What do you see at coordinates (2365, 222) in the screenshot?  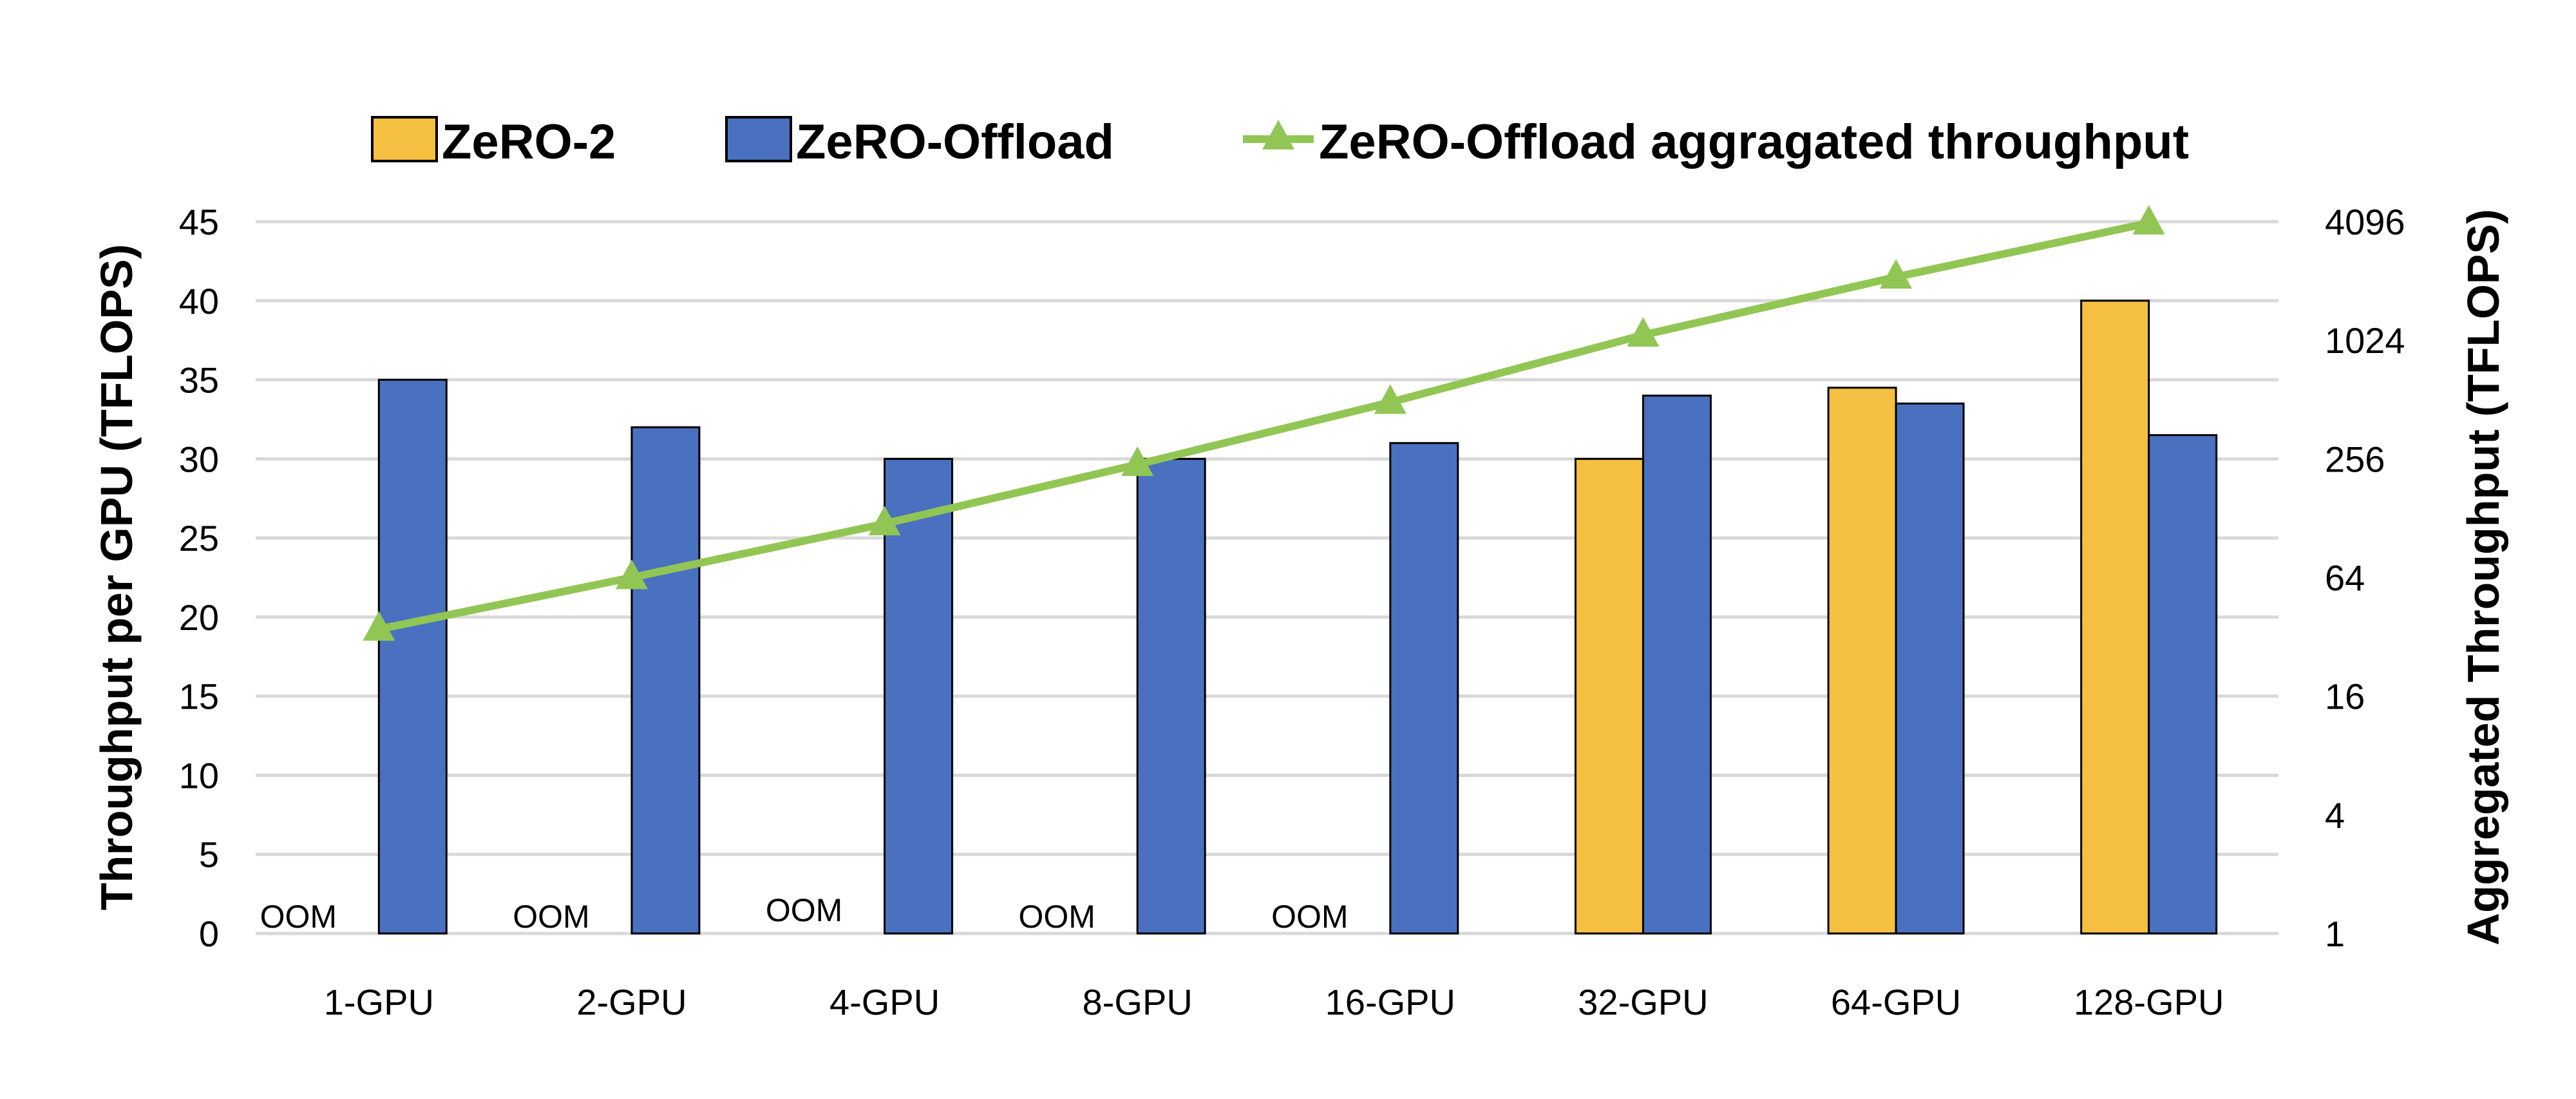 I see `y2-tick-label: 4096` at bounding box center [2365, 222].